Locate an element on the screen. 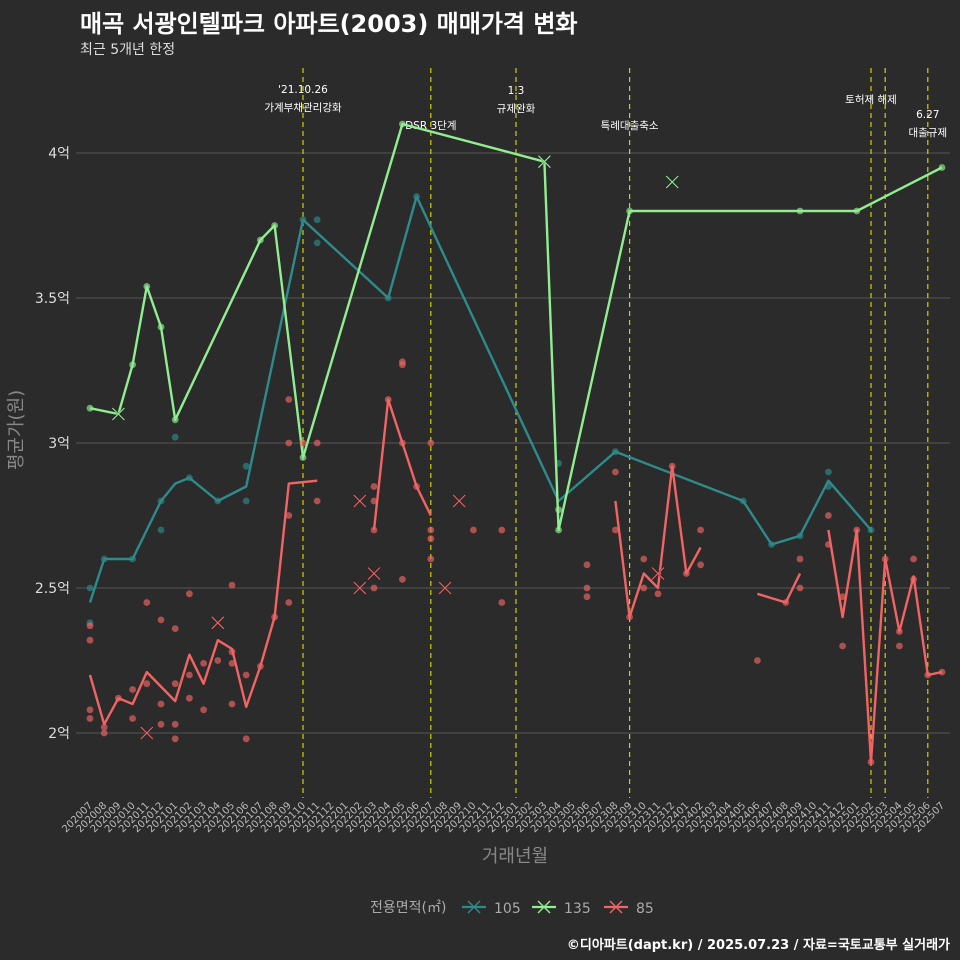  y-tick-label: 3억 is located at coordinates (59, 444).